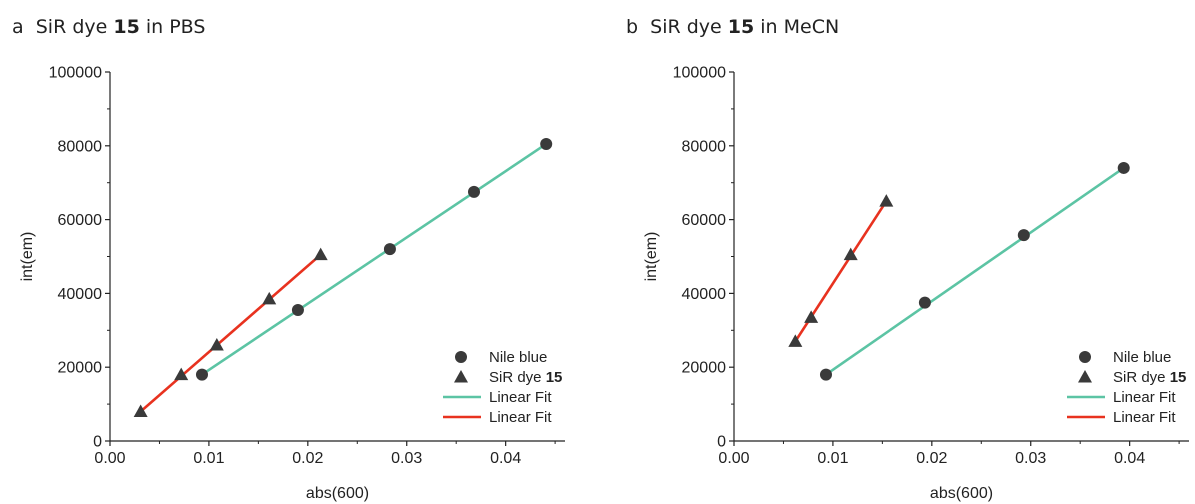 The width and height of the screenshot is (1195, 504). I want to click on panel-title: a SiR dye 15 in PBS, so click(108, 27).